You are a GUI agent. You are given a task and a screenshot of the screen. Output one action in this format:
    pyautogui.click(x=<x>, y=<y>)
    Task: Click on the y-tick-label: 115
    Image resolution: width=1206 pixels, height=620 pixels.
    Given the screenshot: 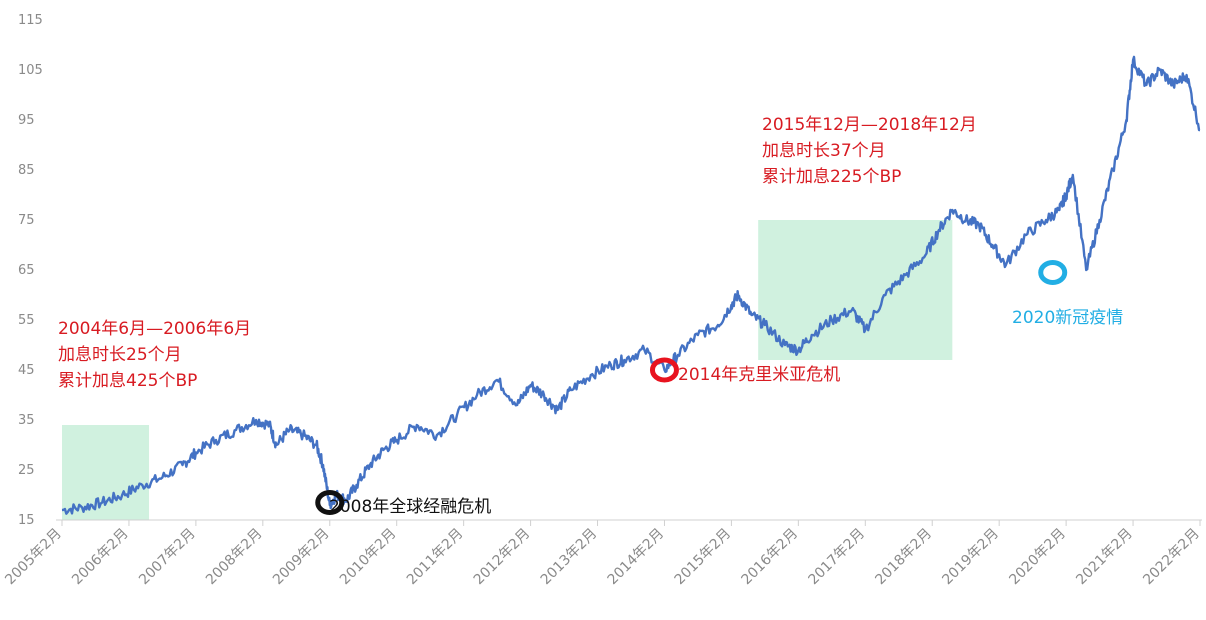 What is the action you would take?
    pyautogui.click(x=30, y=20)
    